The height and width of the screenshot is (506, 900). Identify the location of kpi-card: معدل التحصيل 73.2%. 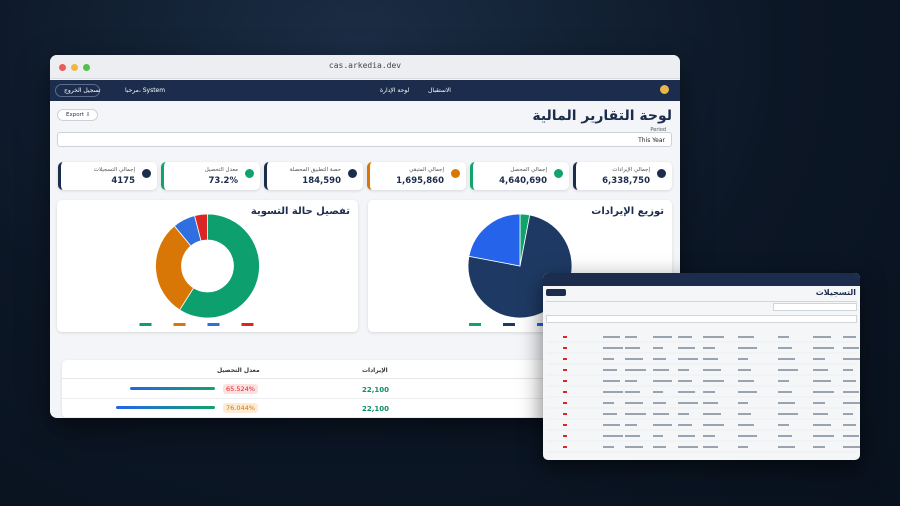
(210, 176).